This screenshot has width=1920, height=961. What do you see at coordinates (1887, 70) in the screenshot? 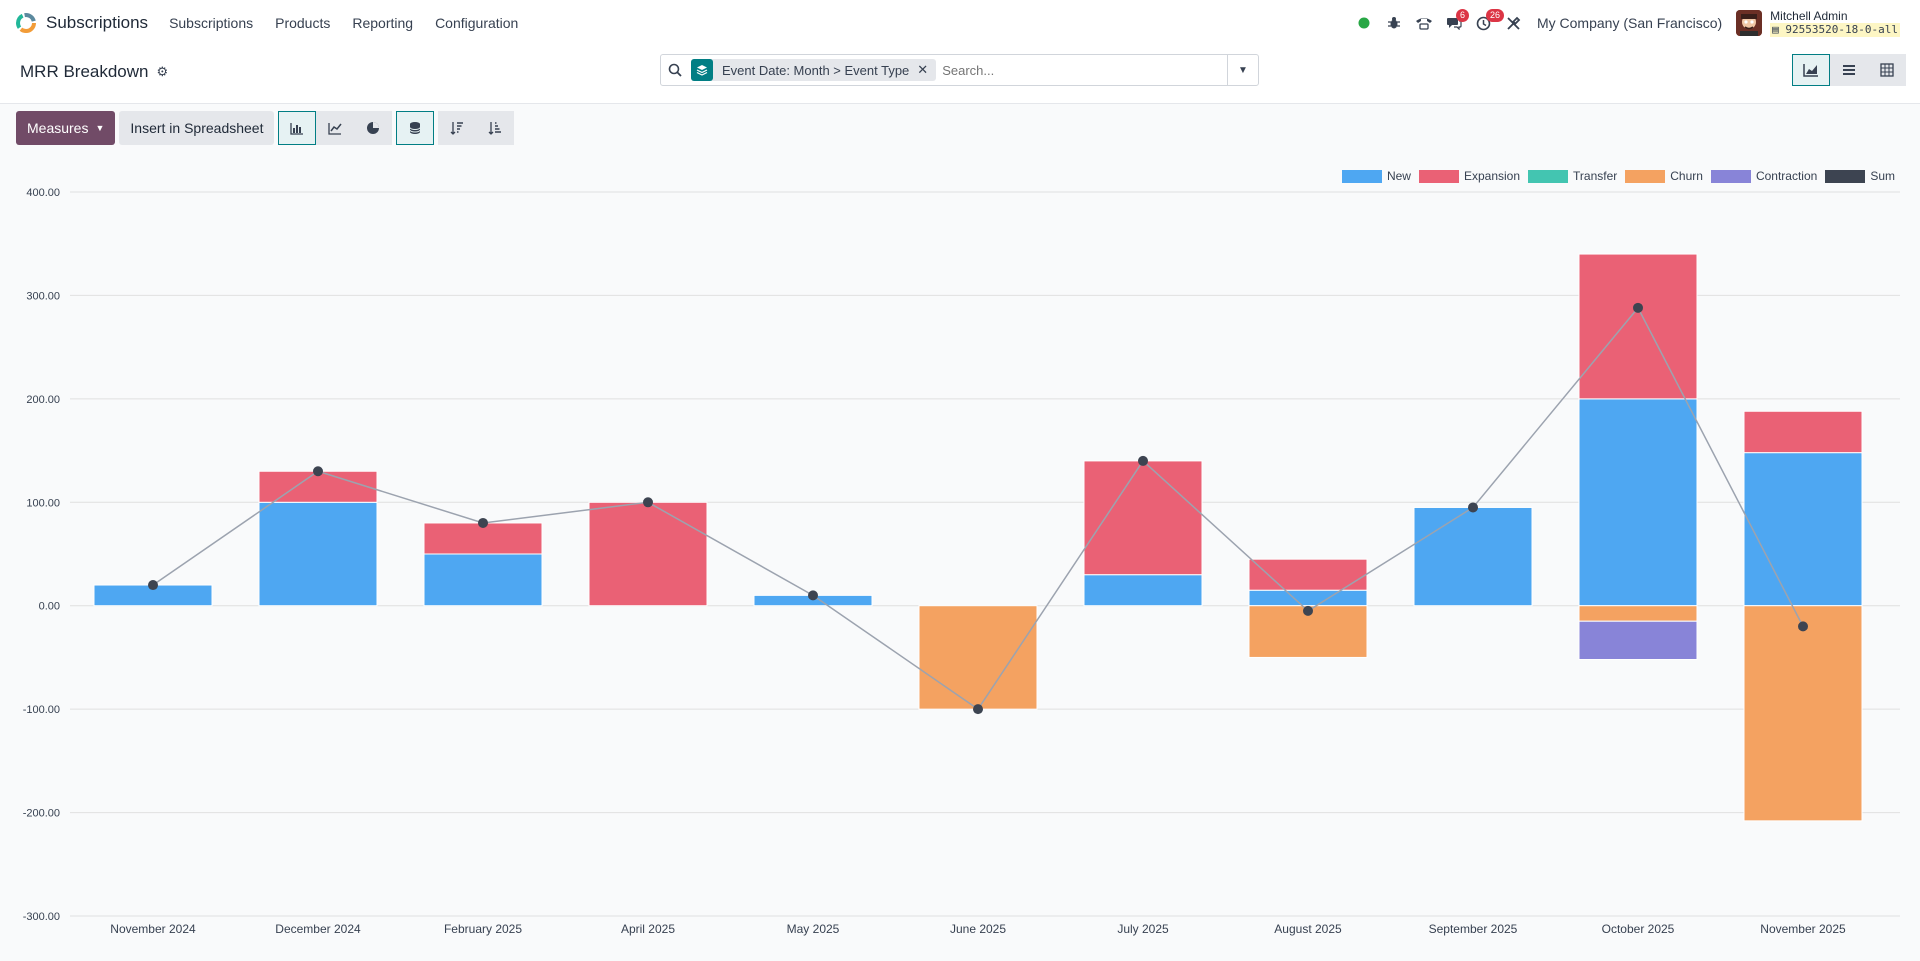
I see `pivot-view-icon` at bounding box center [1887, 70].